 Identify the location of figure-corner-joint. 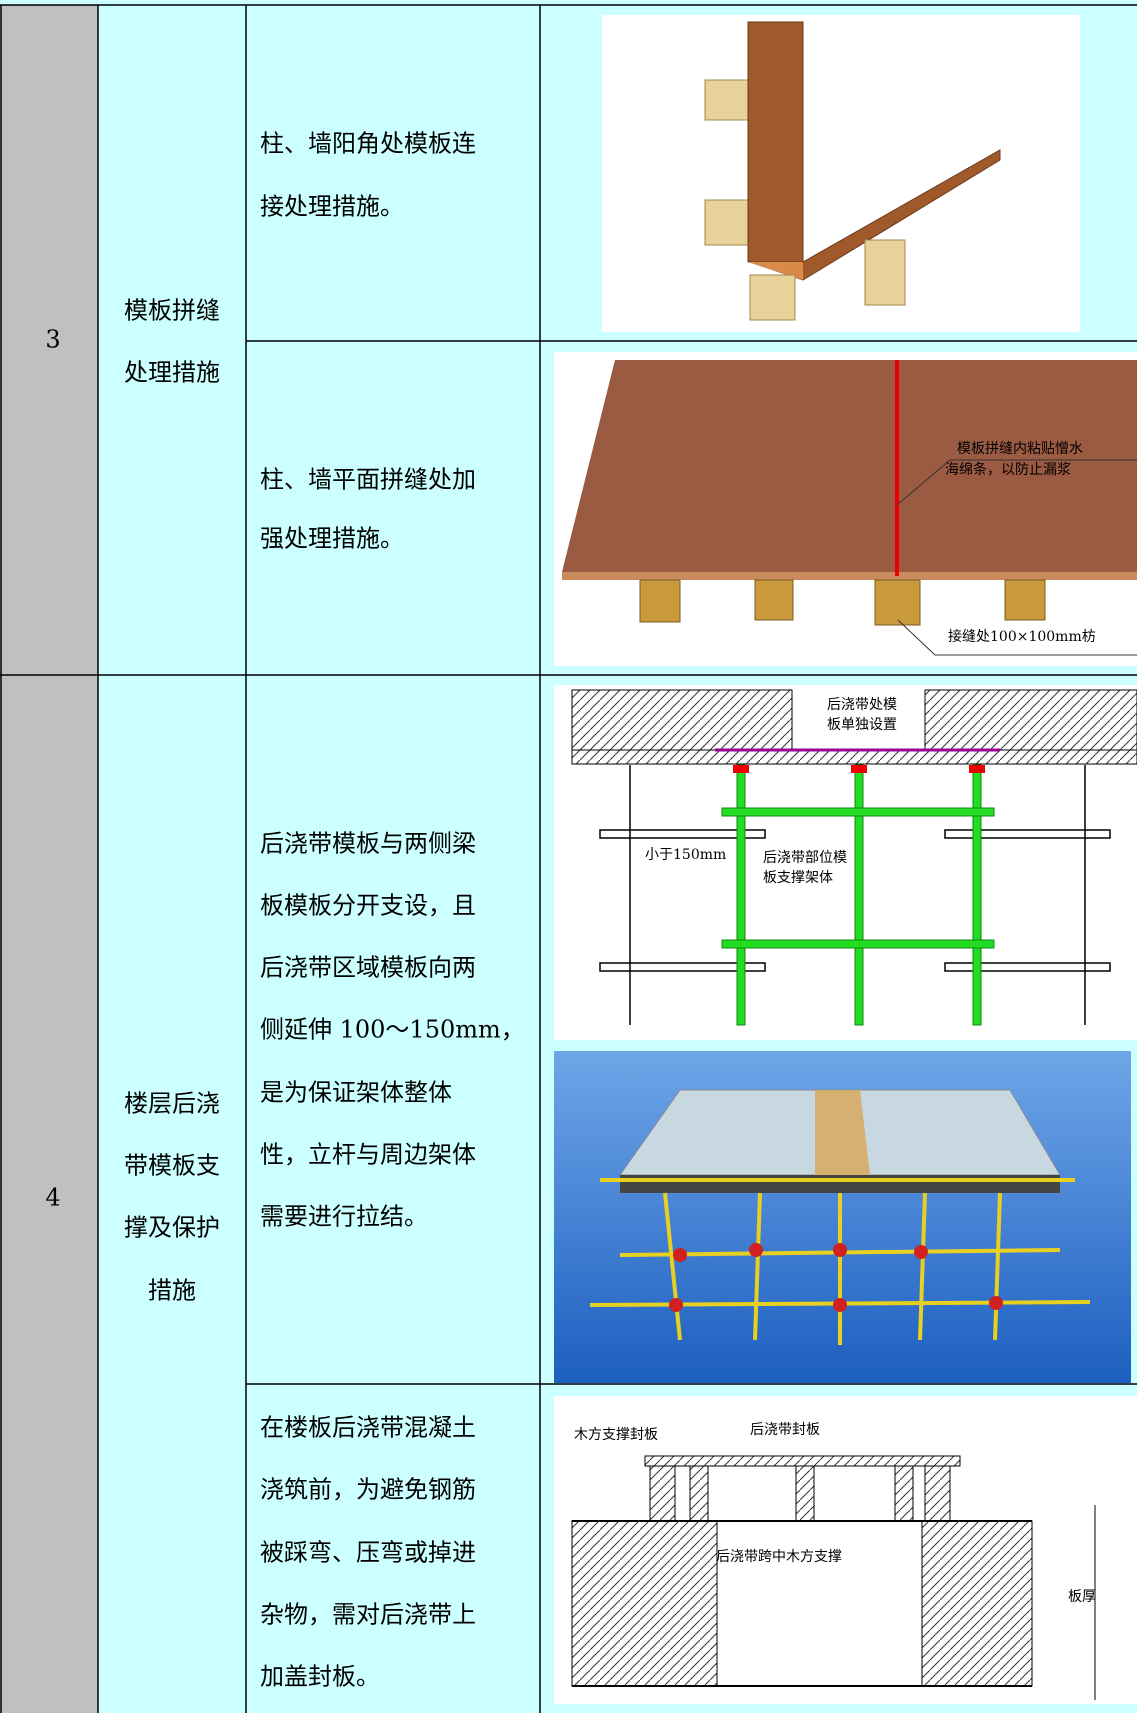
(841, 173).